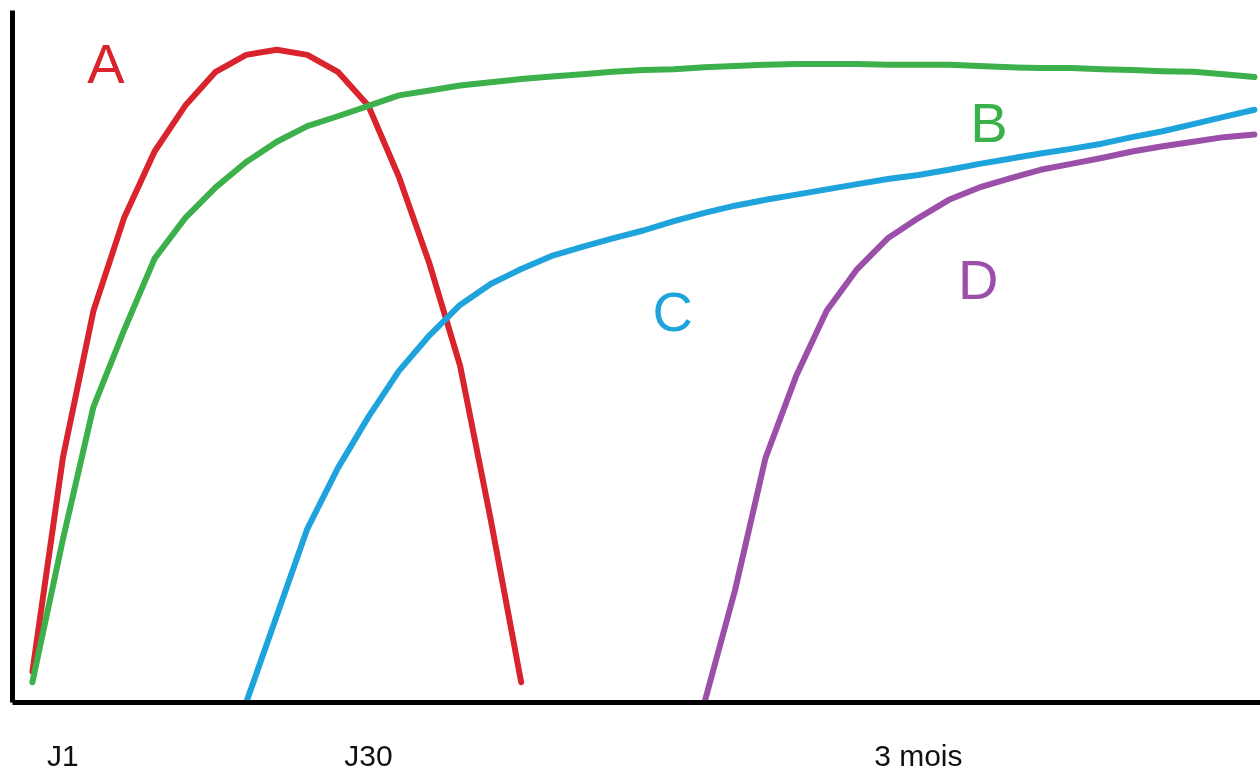 The width and height of the screenshot is (1260, 782). What do you see at coordinates (672, 312) in the screenshot?
I see `series-label: C` at bounding box center [672, 312].